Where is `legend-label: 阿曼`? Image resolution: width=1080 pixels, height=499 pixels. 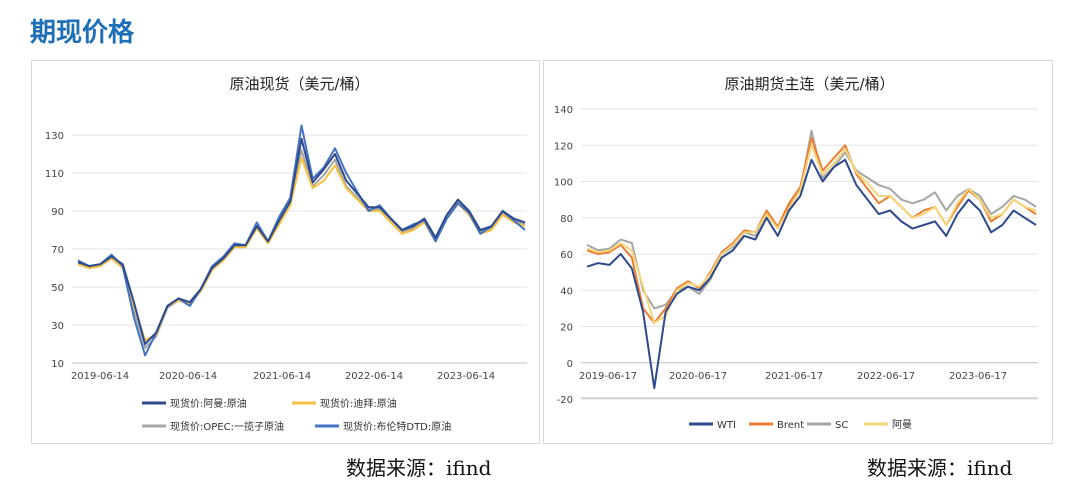 legend-label: 阿曼 is located at coordinates (902, 425).